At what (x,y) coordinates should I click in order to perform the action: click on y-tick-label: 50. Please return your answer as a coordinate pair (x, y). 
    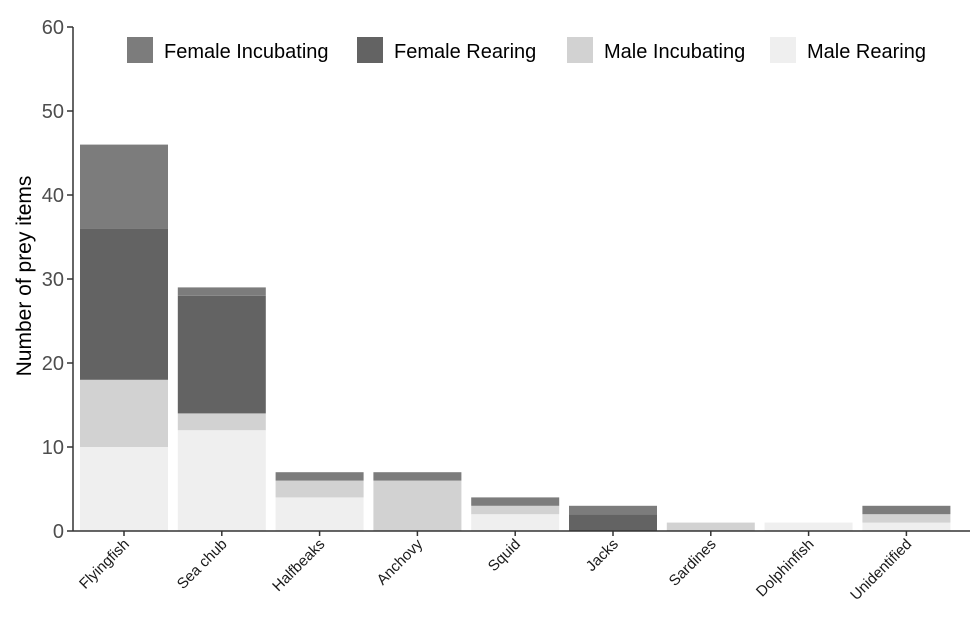
    Looking at the image, I should click on (53, 112).